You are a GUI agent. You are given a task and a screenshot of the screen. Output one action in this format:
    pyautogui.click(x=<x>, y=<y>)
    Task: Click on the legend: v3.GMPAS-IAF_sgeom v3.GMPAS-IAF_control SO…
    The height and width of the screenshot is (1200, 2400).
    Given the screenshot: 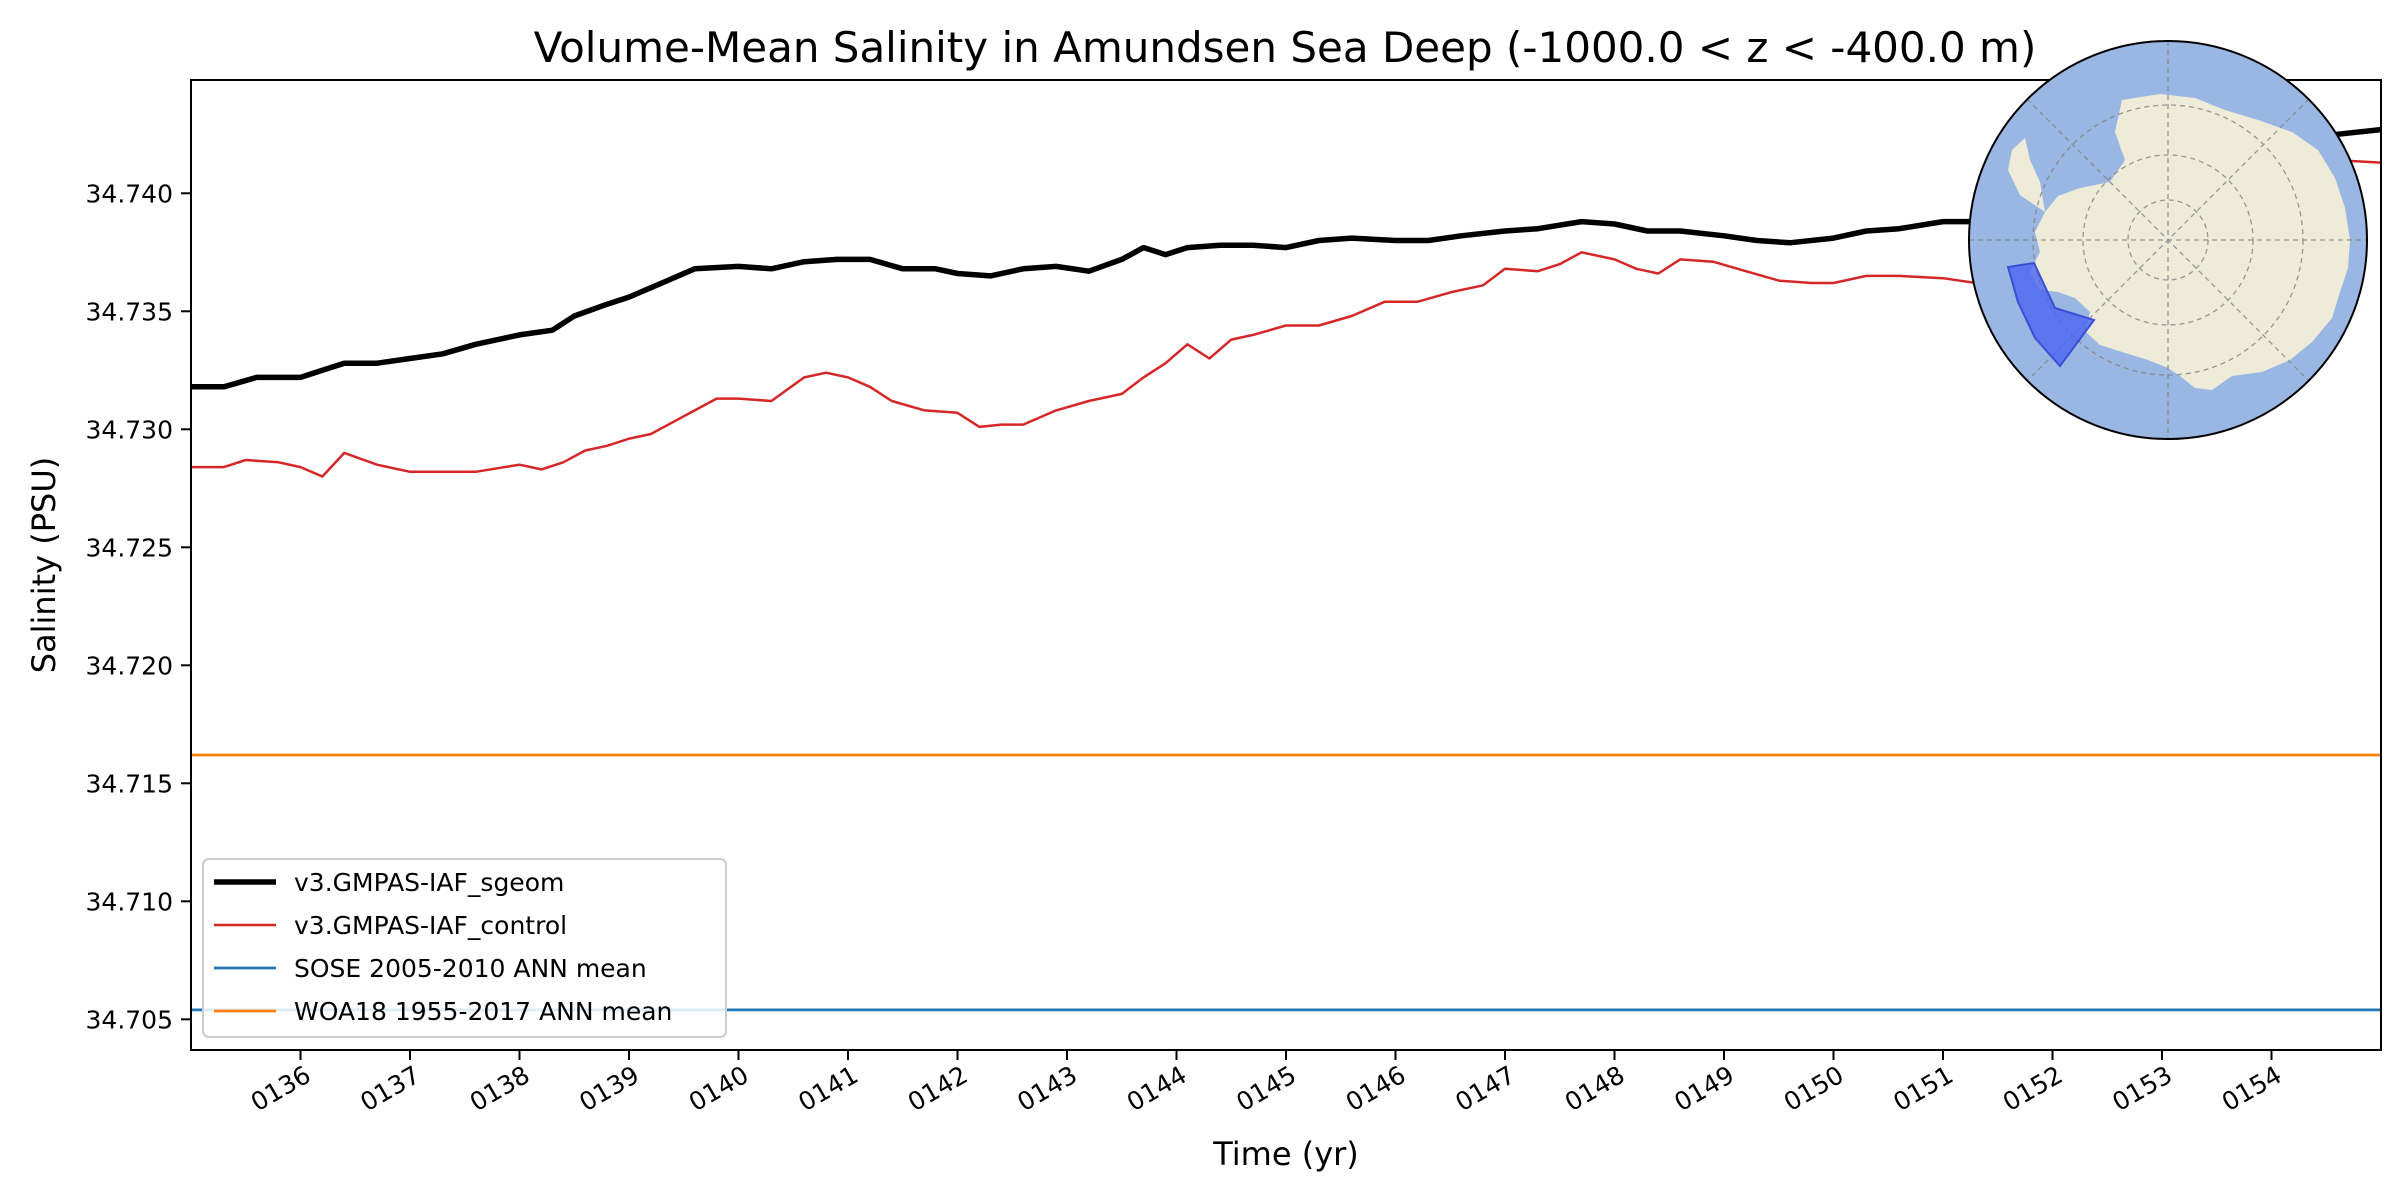 What is the action you would take?
    pyautogui.click(x=464, y=948)
    